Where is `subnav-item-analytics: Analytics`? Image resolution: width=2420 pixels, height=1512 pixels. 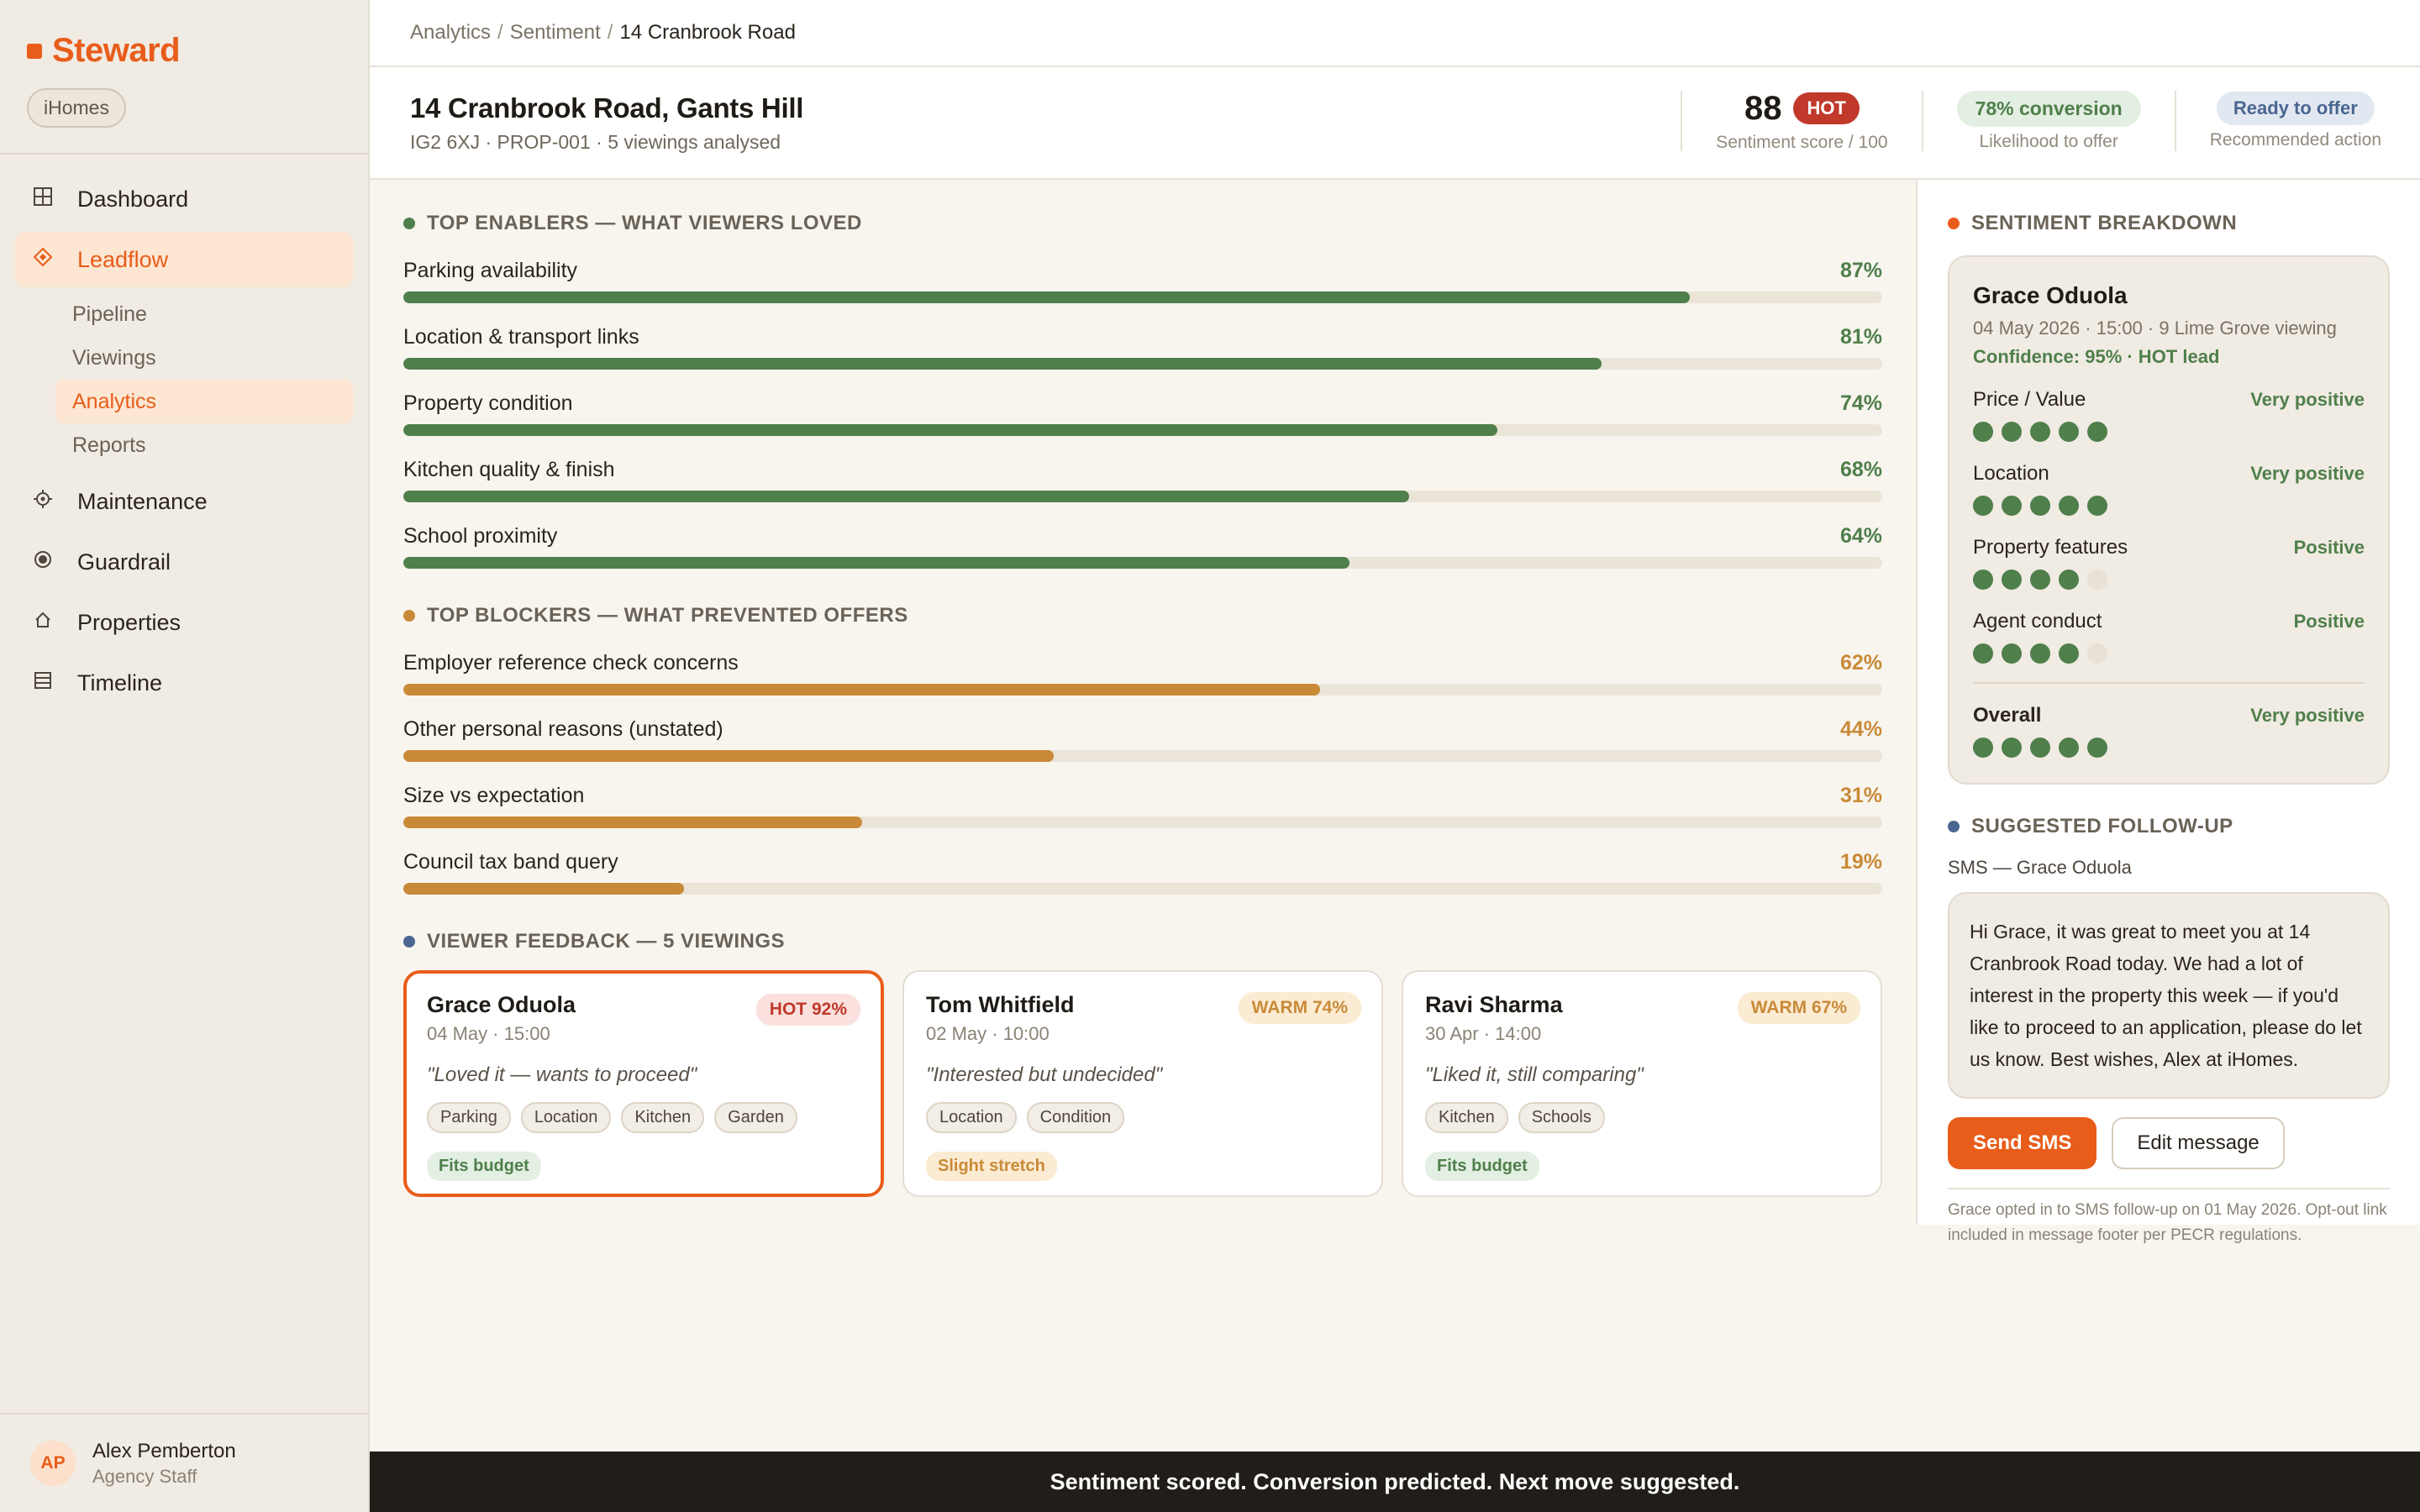 subnav-item-analytics: Analytics is located at coordinates (204, 401).